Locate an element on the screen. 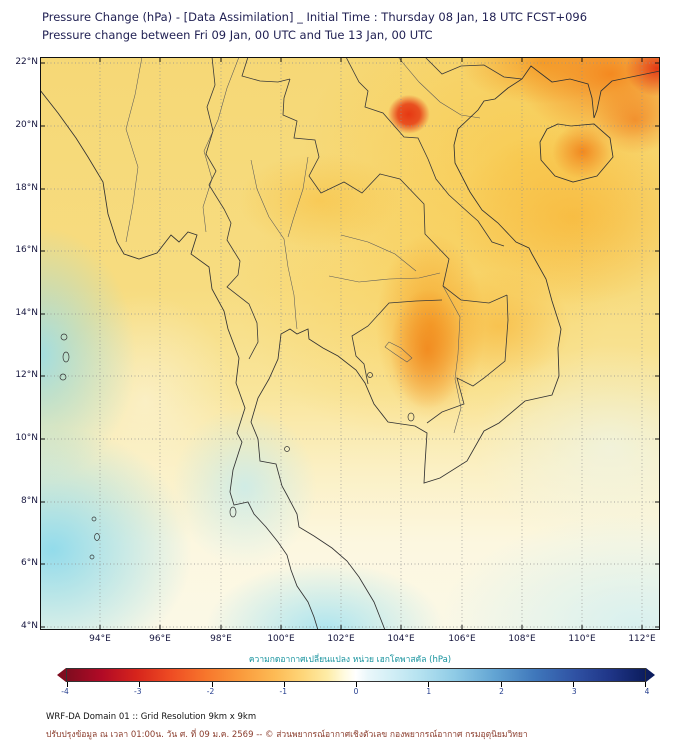 This screenshot has height=756, width=676. lon-tick-label: 104°E is located at coordinates (401, 639).